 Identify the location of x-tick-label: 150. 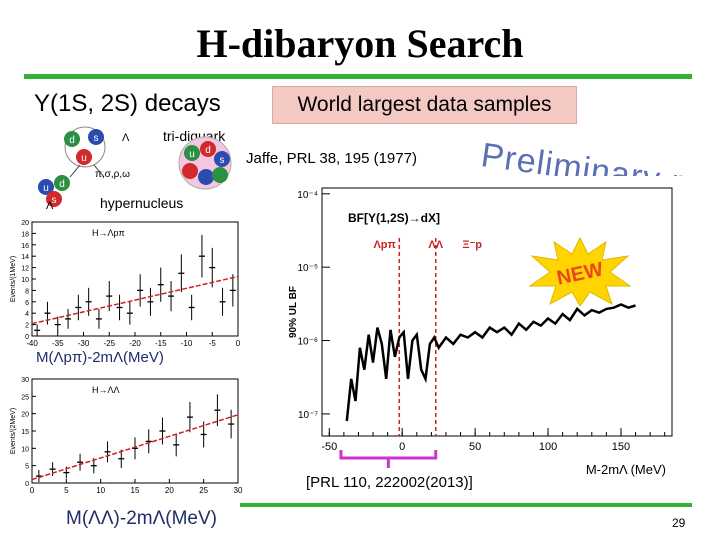
(621, 447).